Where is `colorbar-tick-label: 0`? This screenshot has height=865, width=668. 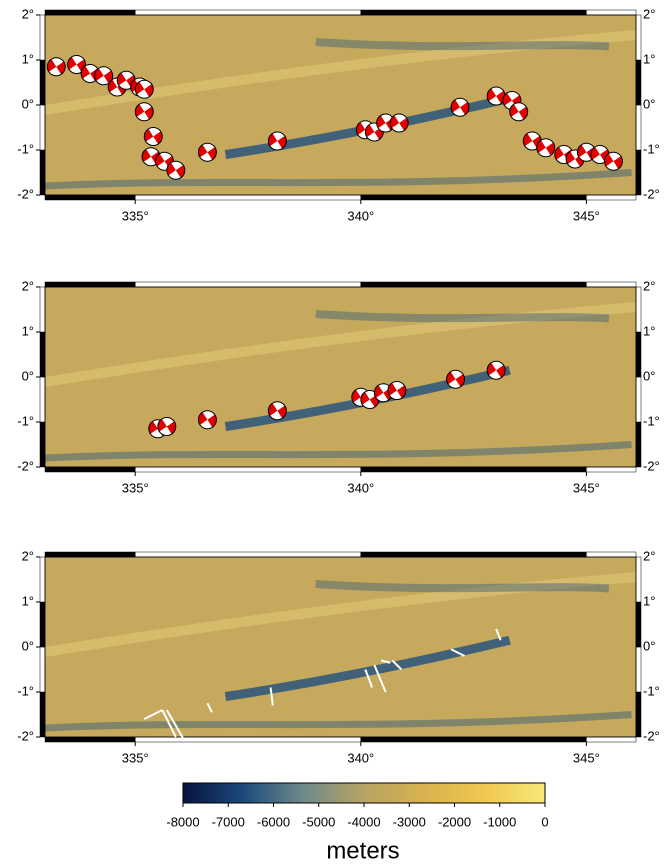 colorbar-tick-label: 0 is located at coordinates (544, 821).